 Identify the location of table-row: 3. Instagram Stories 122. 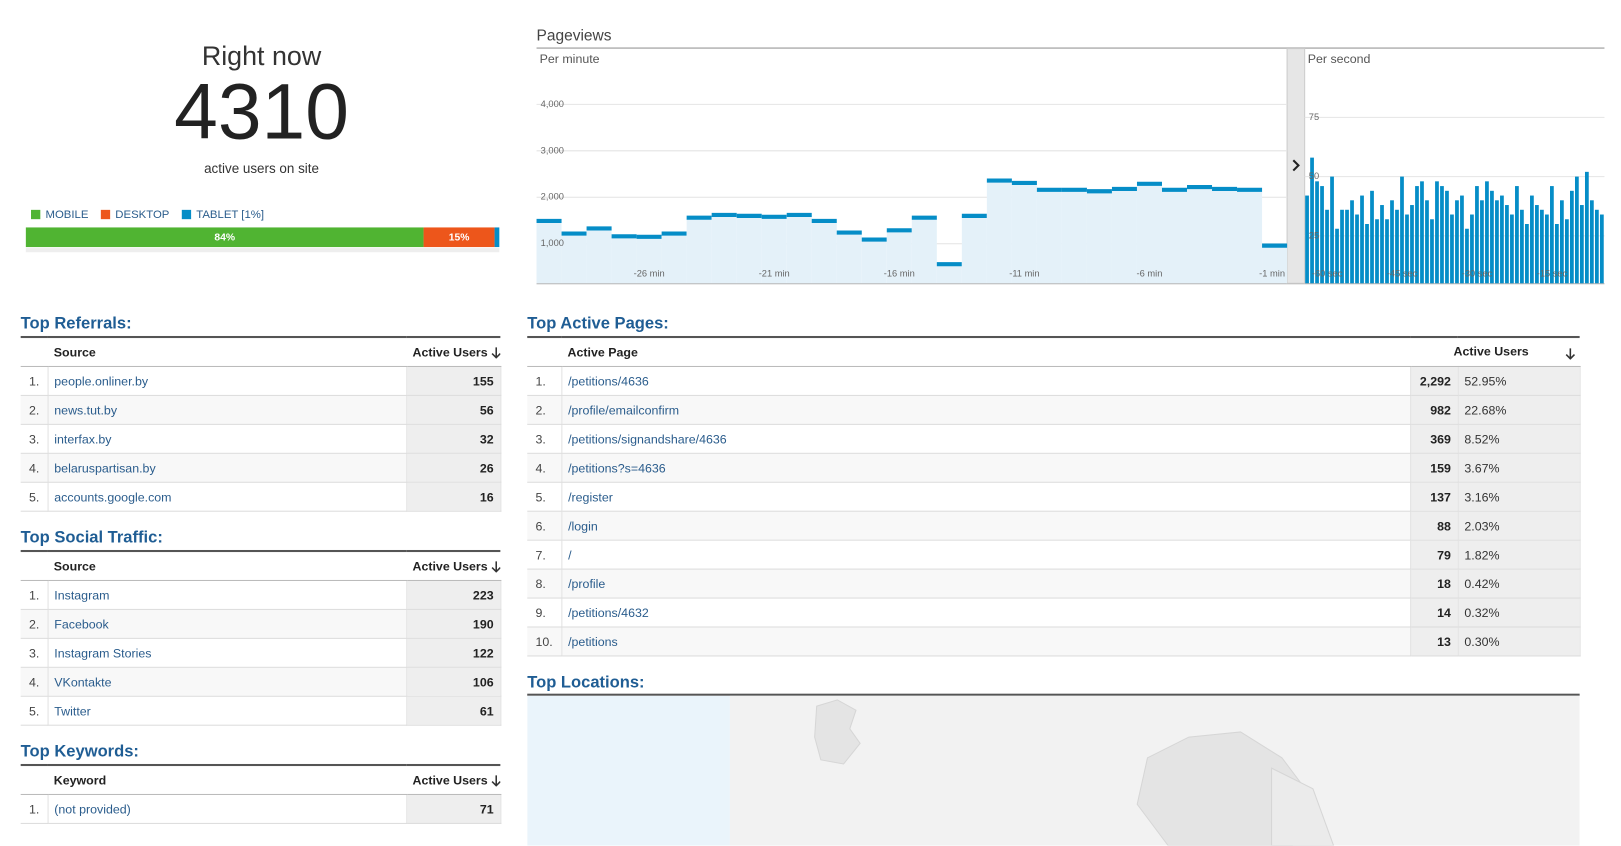
(260, 653).